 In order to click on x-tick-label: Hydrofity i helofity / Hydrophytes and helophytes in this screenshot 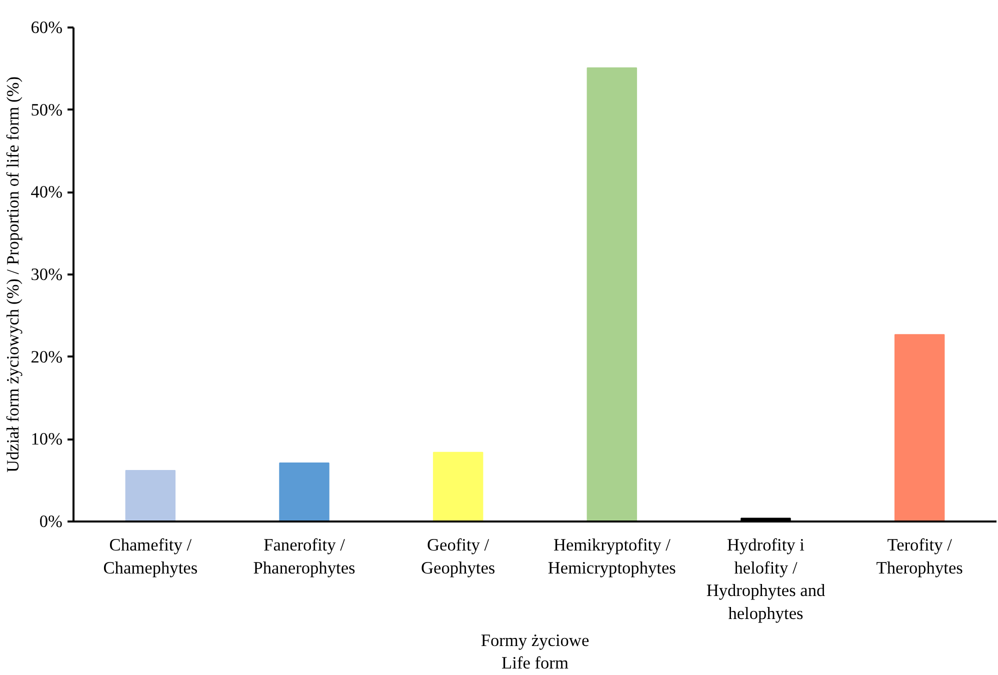, I will do `click(766, 579)`.